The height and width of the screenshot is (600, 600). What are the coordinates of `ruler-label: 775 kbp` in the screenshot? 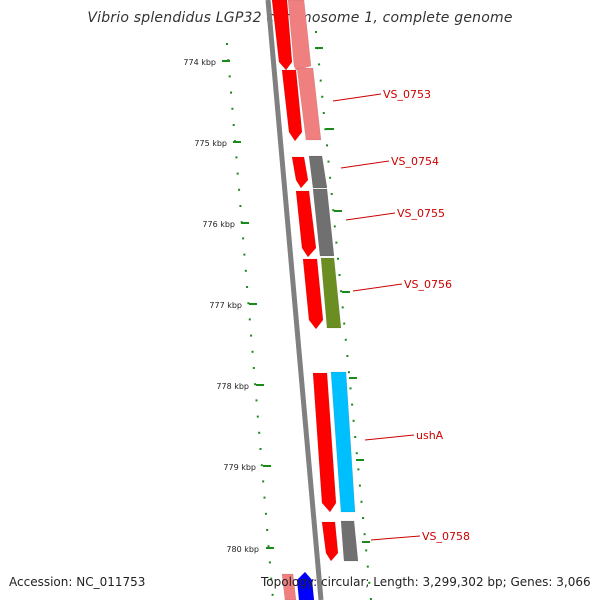 It's located at (210, 143).